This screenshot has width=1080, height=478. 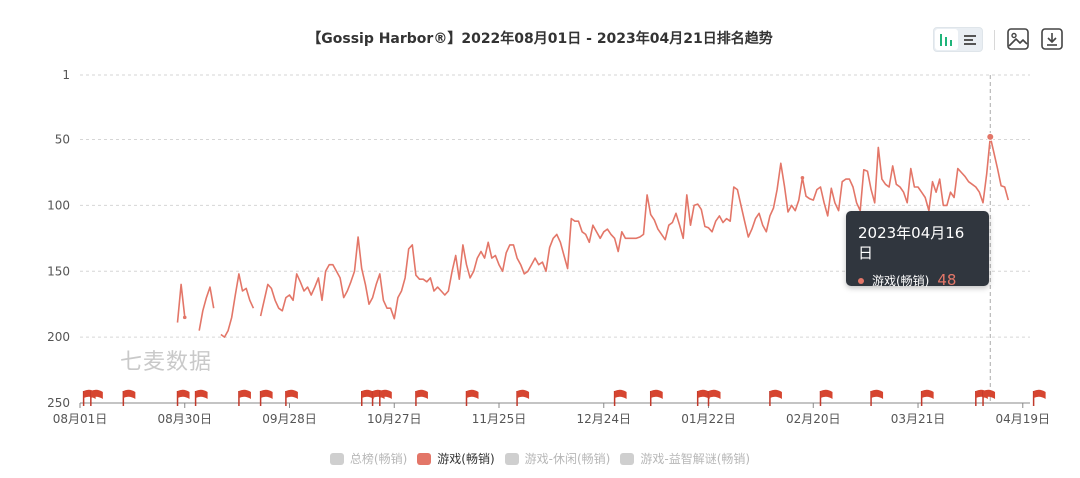 What do you see at coordinates (708, 419) in the screenshot?
I see `x-tick-label: 01月22日` at bounding box center [708, 419].